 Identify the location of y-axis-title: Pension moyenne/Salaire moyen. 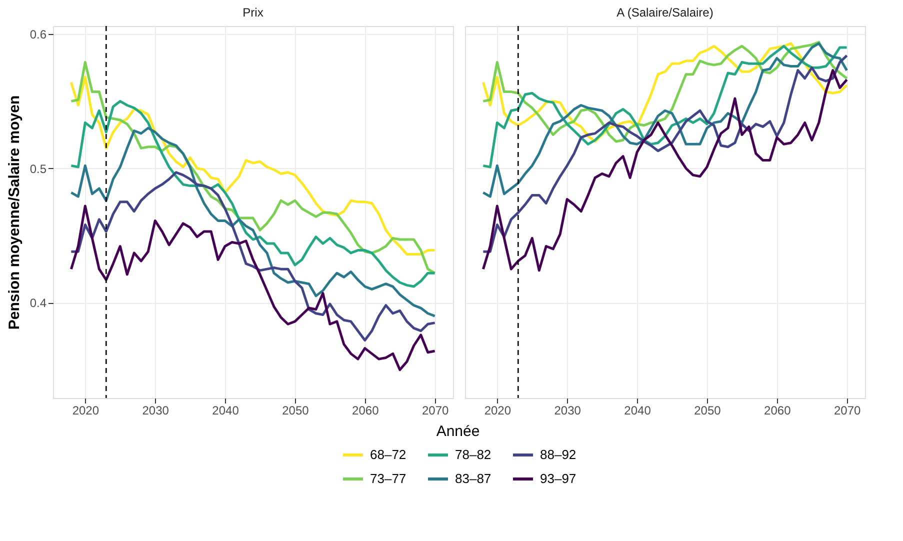
(14, 212).